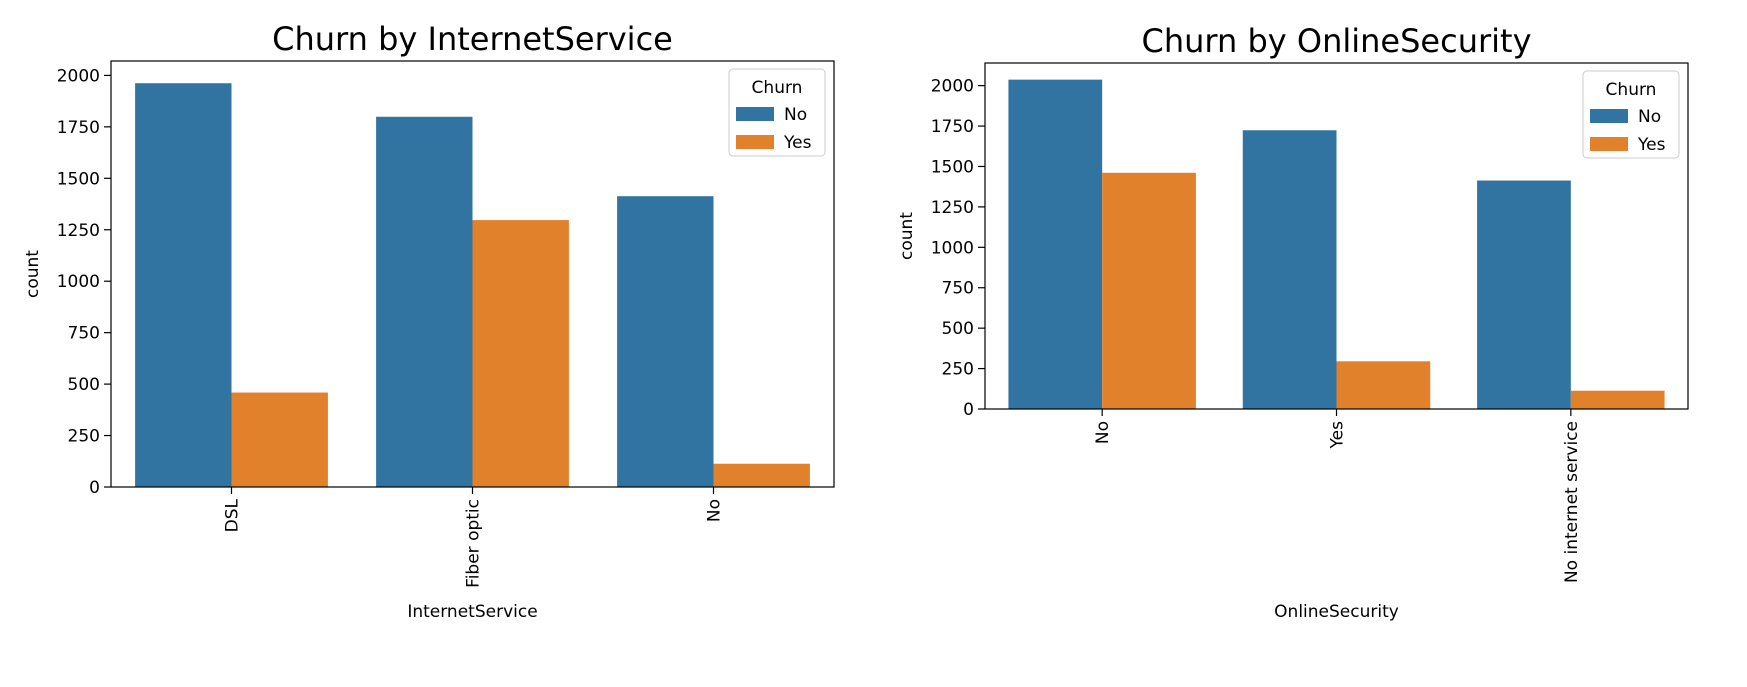 The width and height of the screenshot is (1747, 687). What do you see at coordinates (472, 39) in the screenshot?
I see `chart-title: Churn by InternetService` at bounding box center [472, 39].